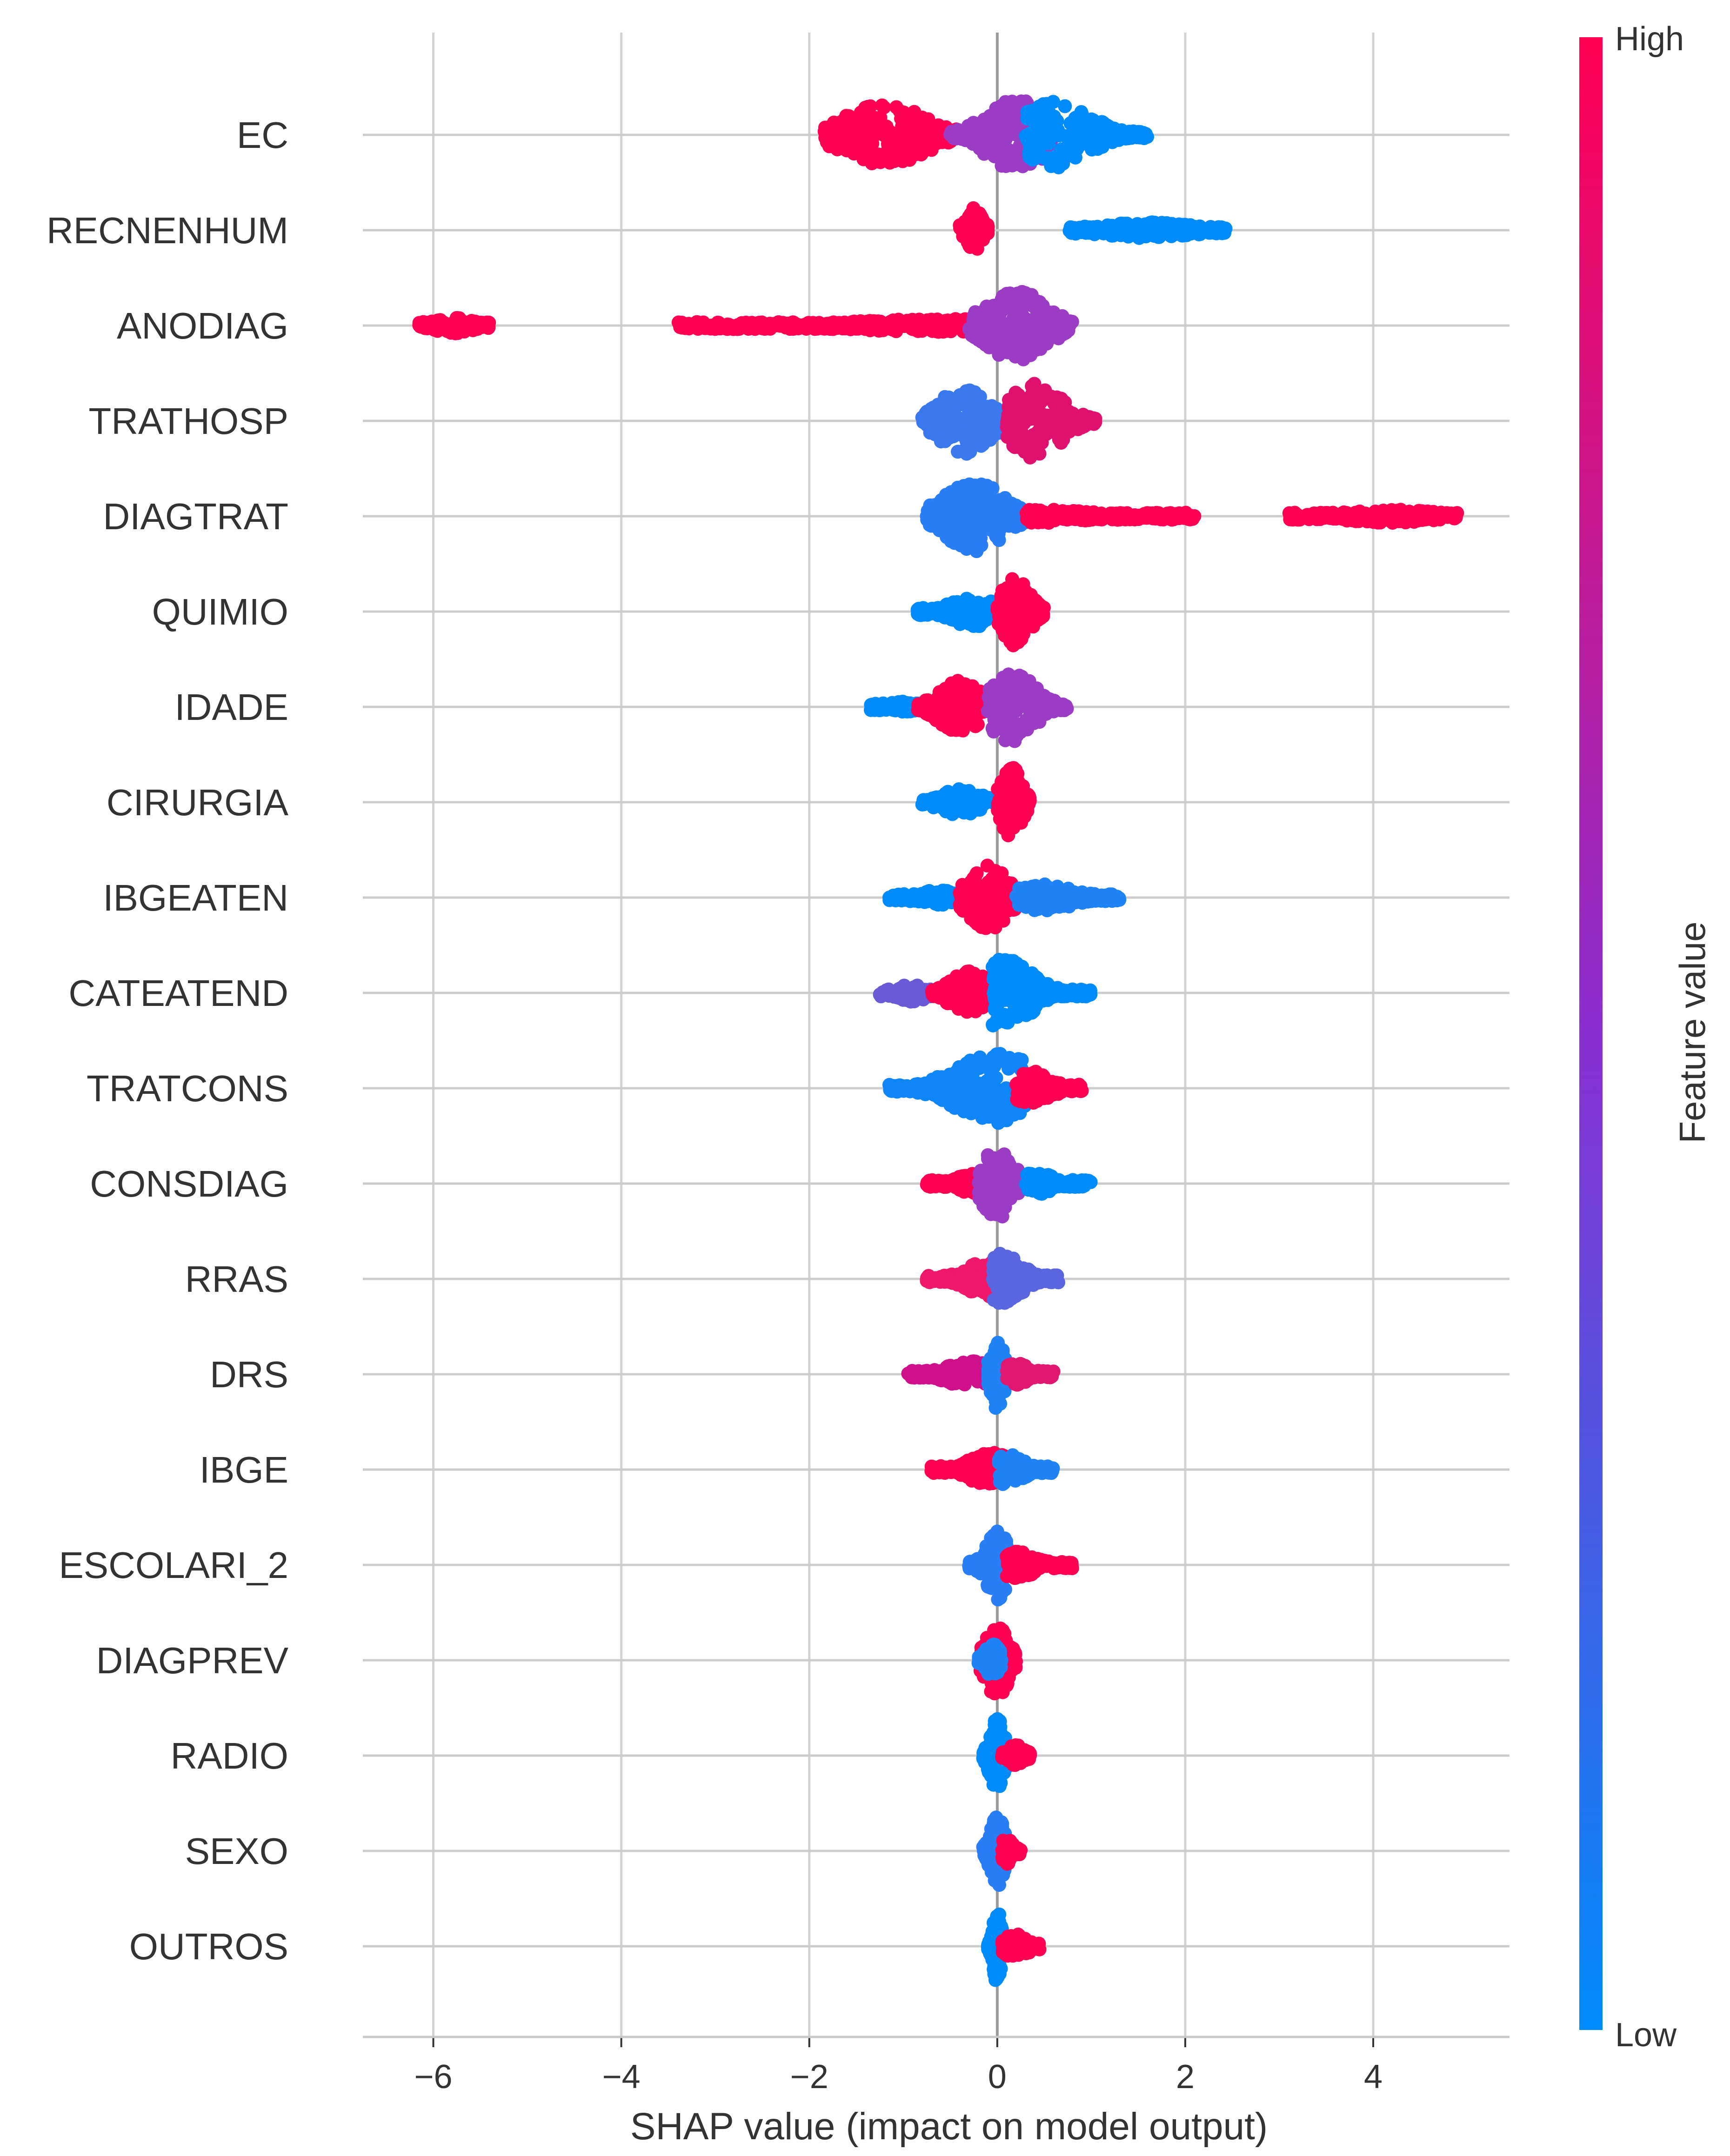 Image resolution: width=1730 pixels, height=2156 pixels. I want to click on feature-label: SEXO, so click(236, 1851).